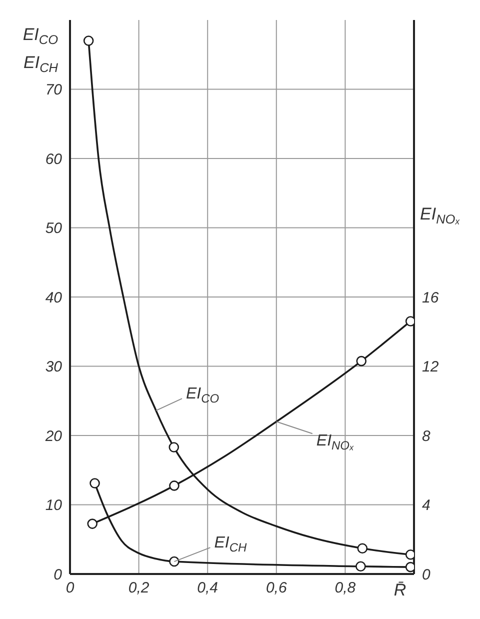 This screenshot has width=480, height=619. Describe the element at coordinates (54, 159) in the screenshot. I see `y-tick-label: 60` at that location.